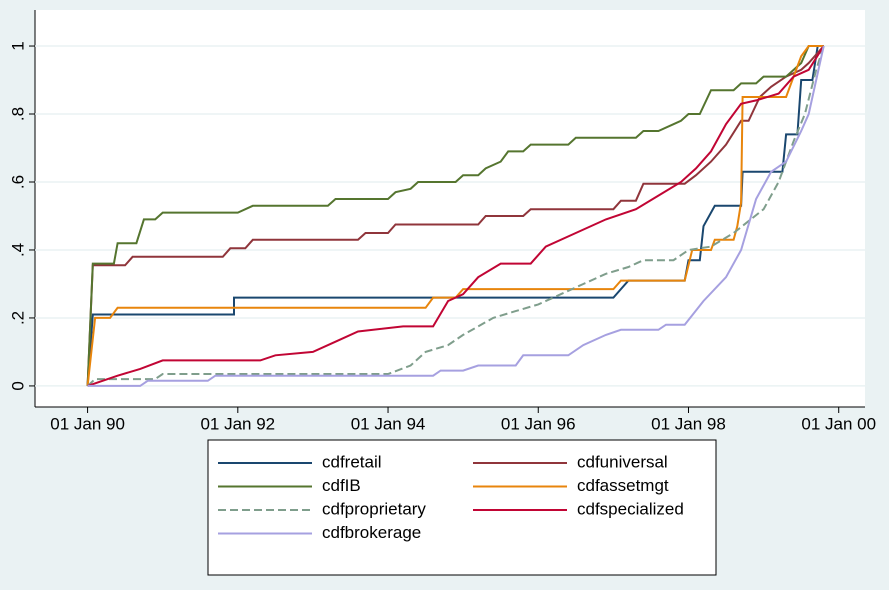  Describe the element at coordinates (17, 318) in the screenshot. I see `y-tick-label: .2` at that location.